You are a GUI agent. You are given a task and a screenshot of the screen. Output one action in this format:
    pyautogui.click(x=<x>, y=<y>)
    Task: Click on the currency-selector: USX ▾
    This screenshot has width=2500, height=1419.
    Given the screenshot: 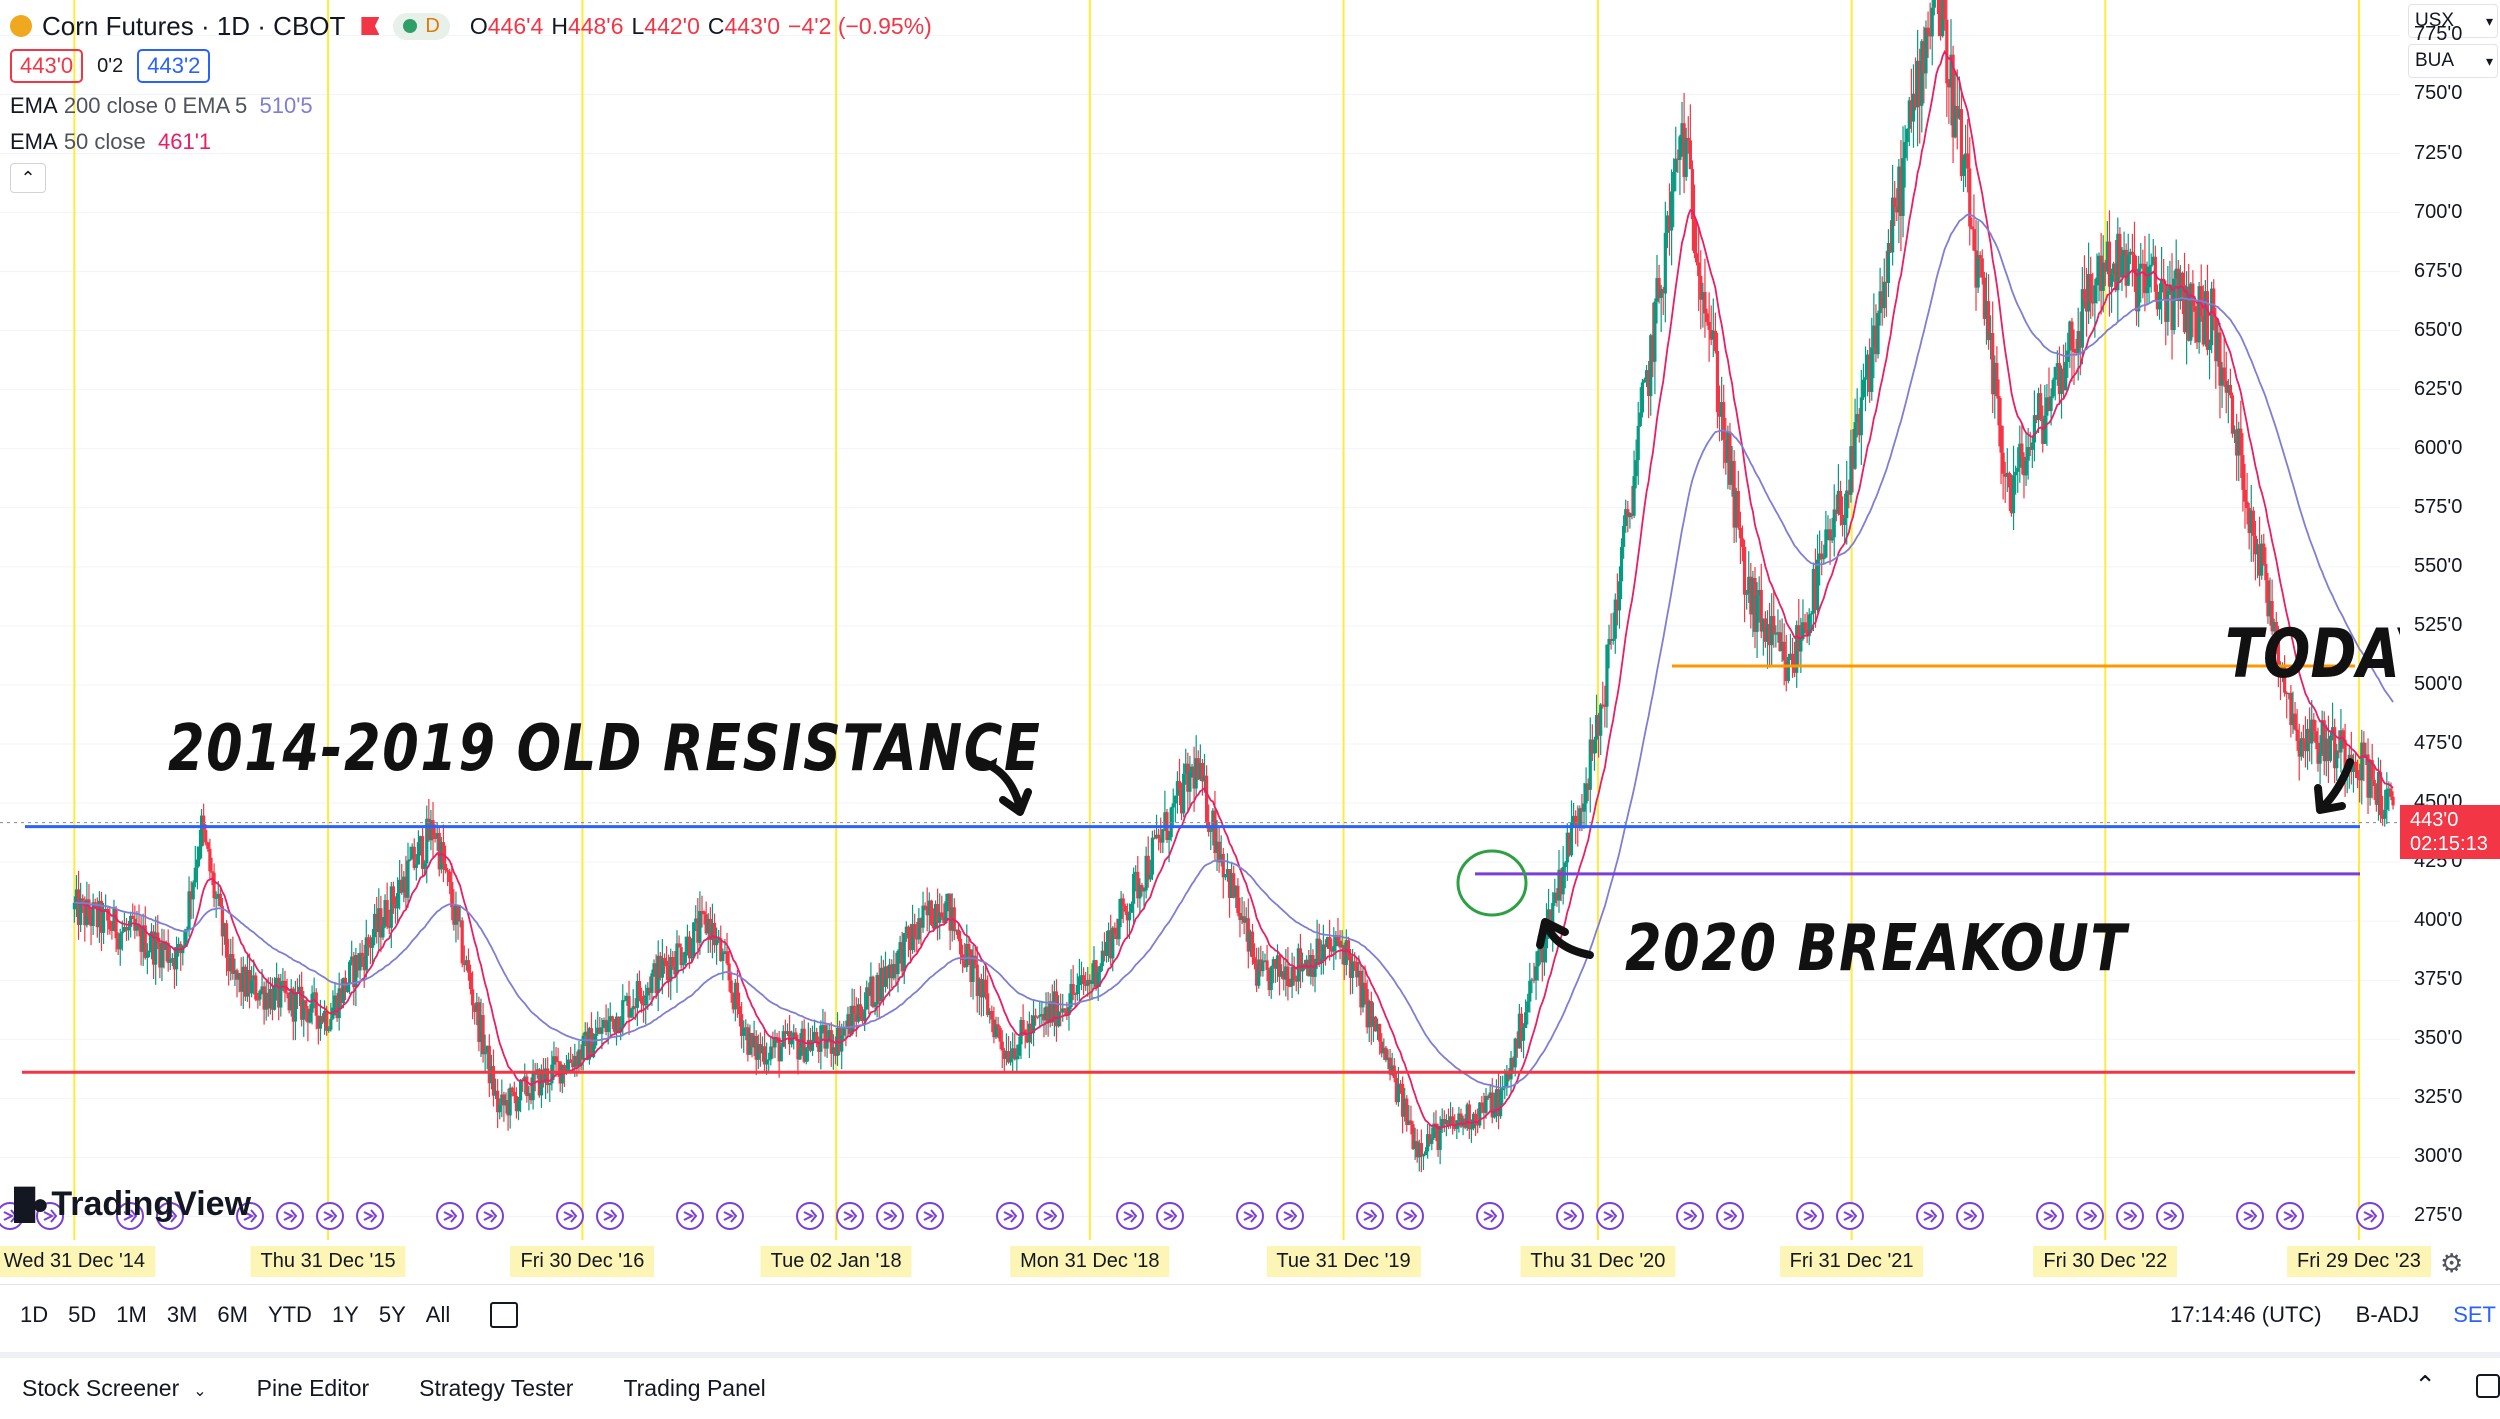 What is the action you would take?
    pyautogui.click(x=2453, y=21)
    